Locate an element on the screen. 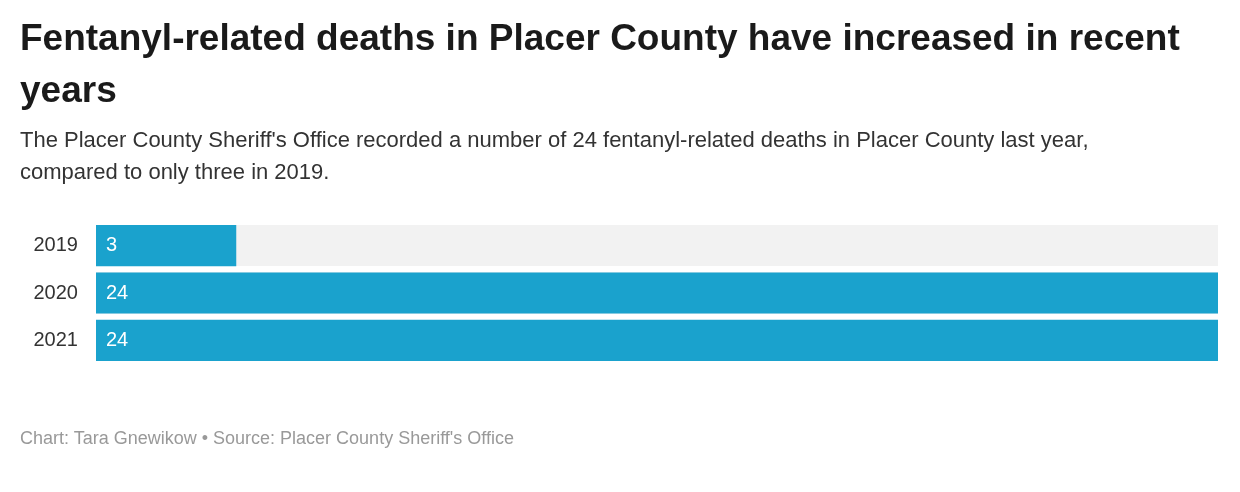  y-tick-label: 2019 is located at coordinates (55, 244).